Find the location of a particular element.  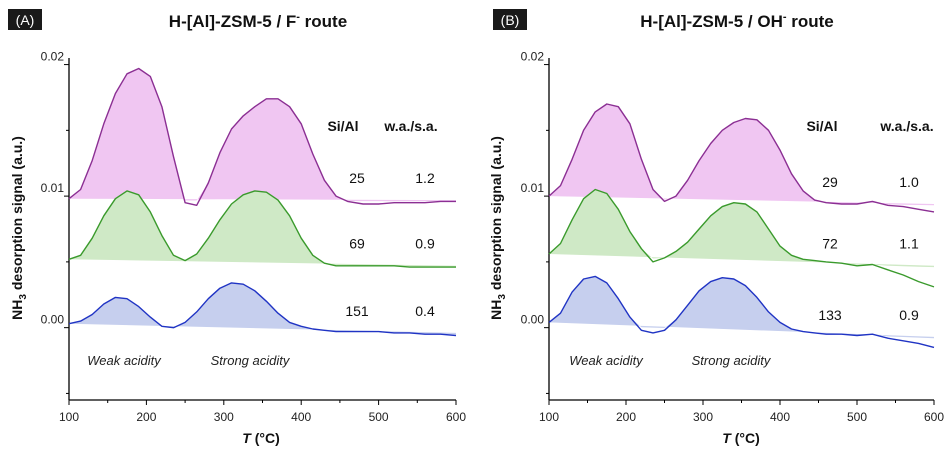

panel-tag: (B) is located at coordinates (510, 20).